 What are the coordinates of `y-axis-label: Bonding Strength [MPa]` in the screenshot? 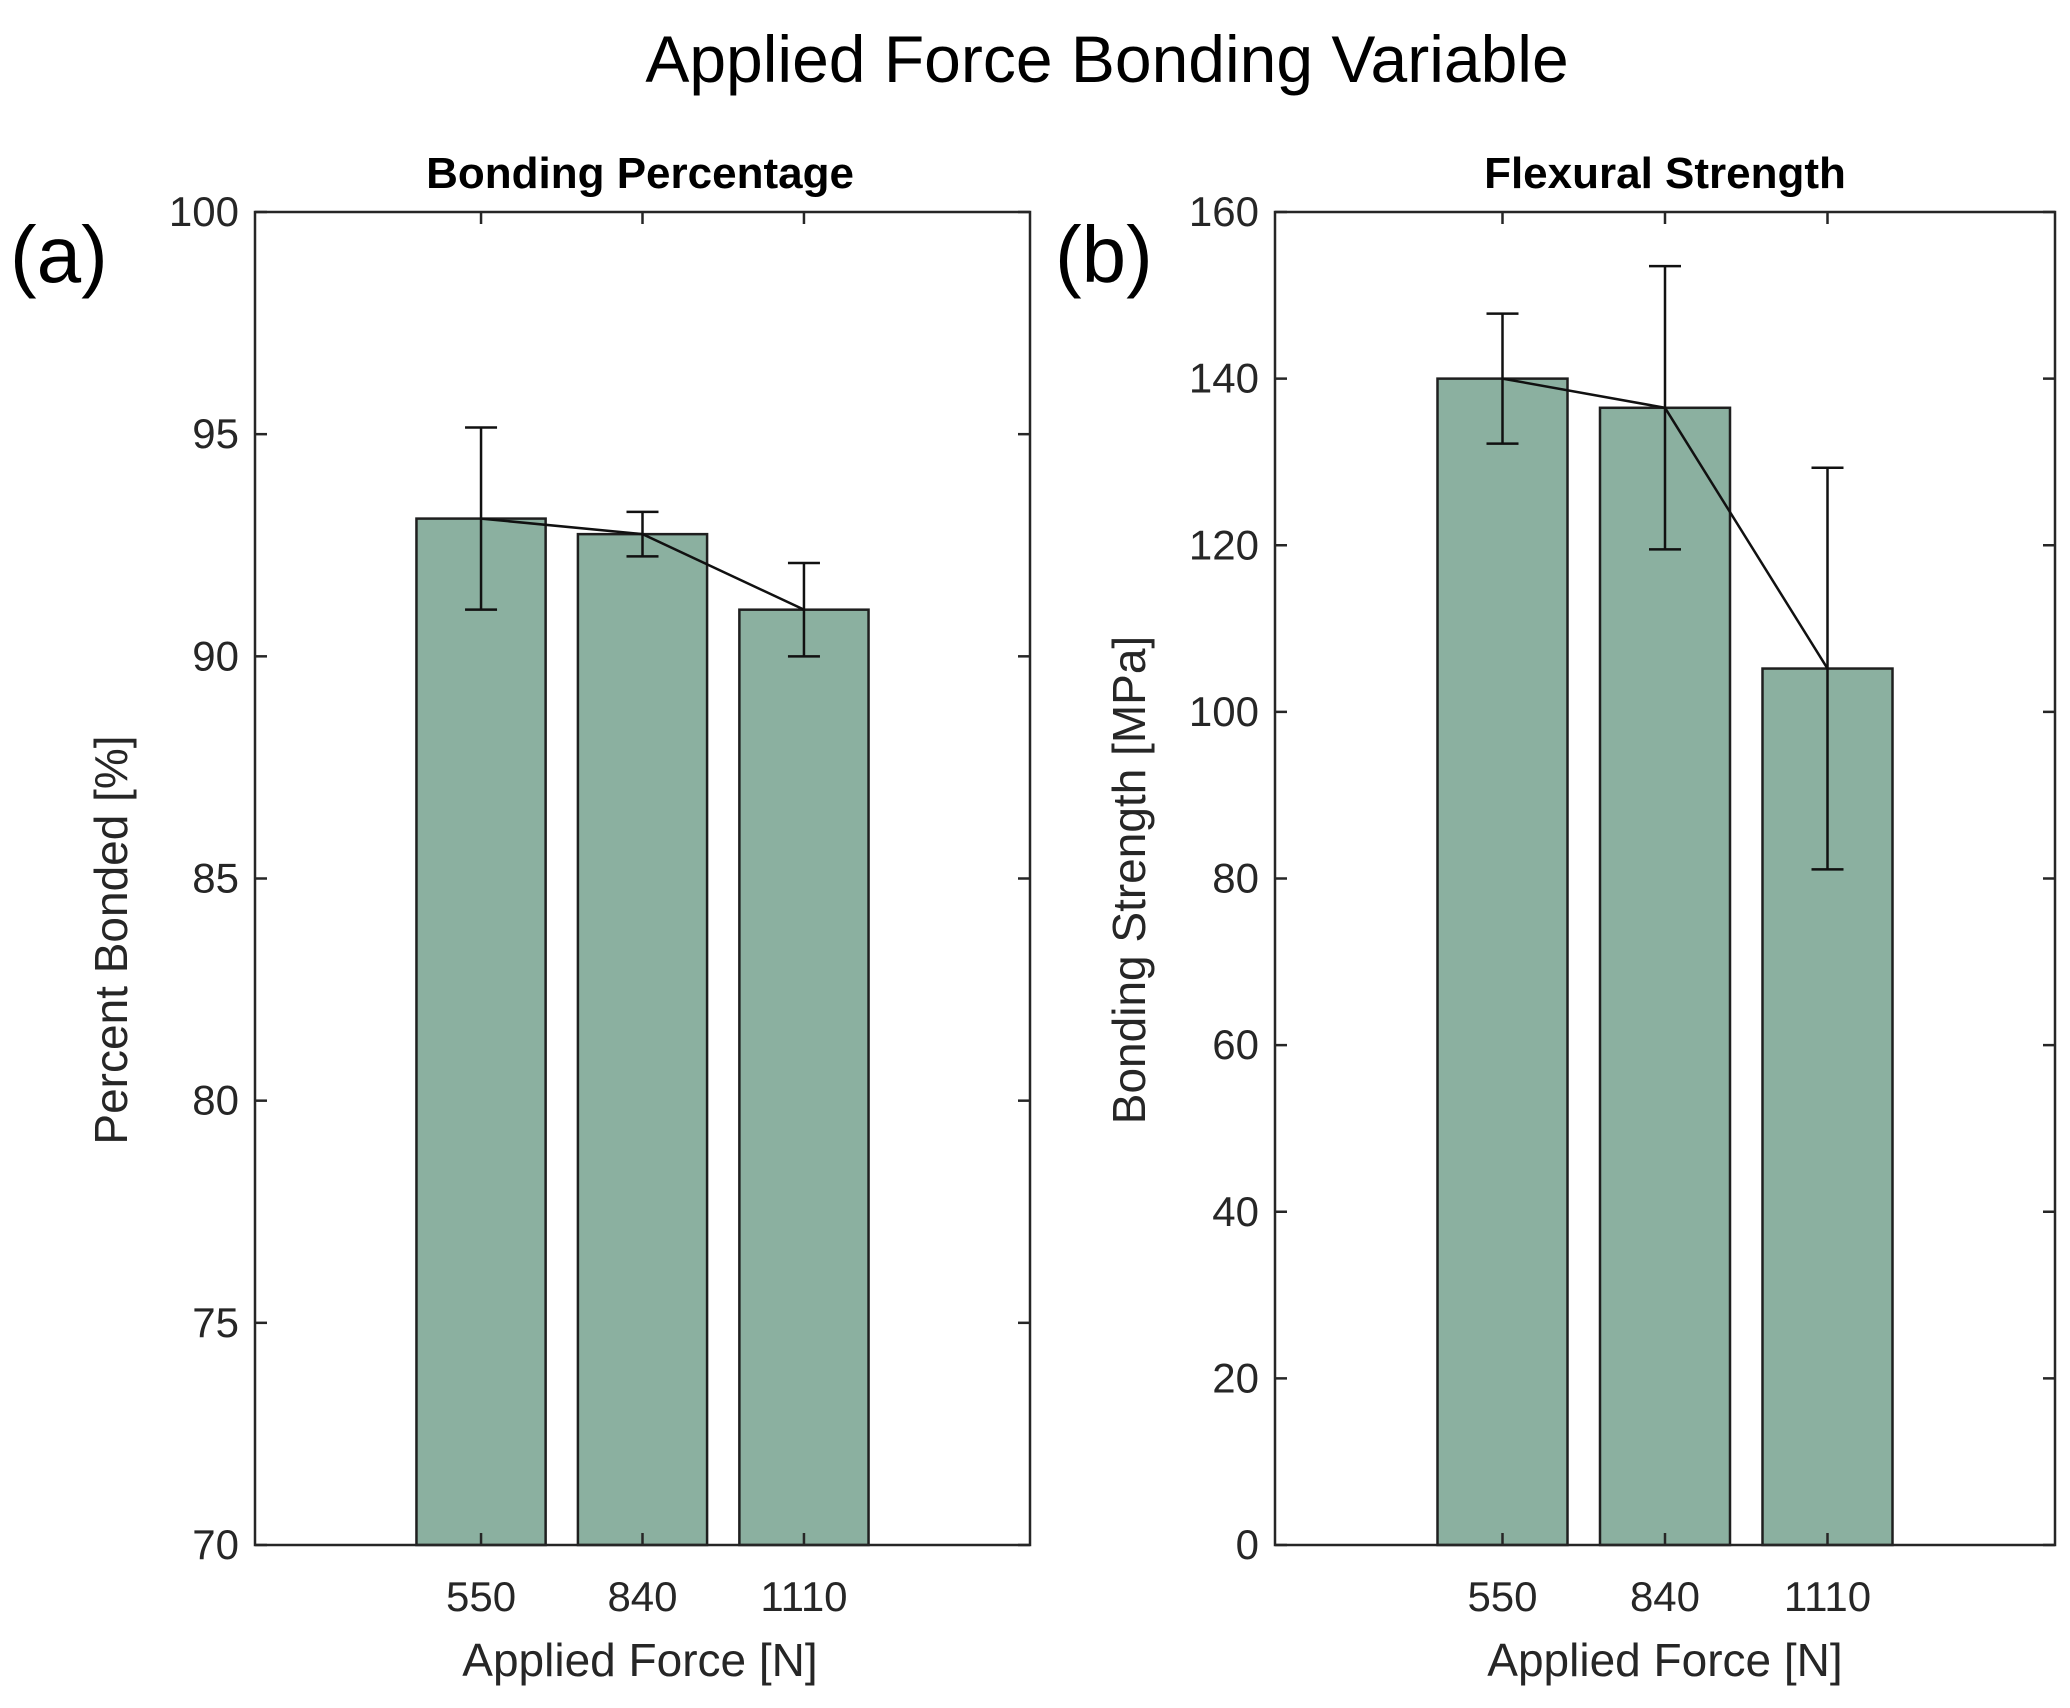 It's located at (1129, 880).